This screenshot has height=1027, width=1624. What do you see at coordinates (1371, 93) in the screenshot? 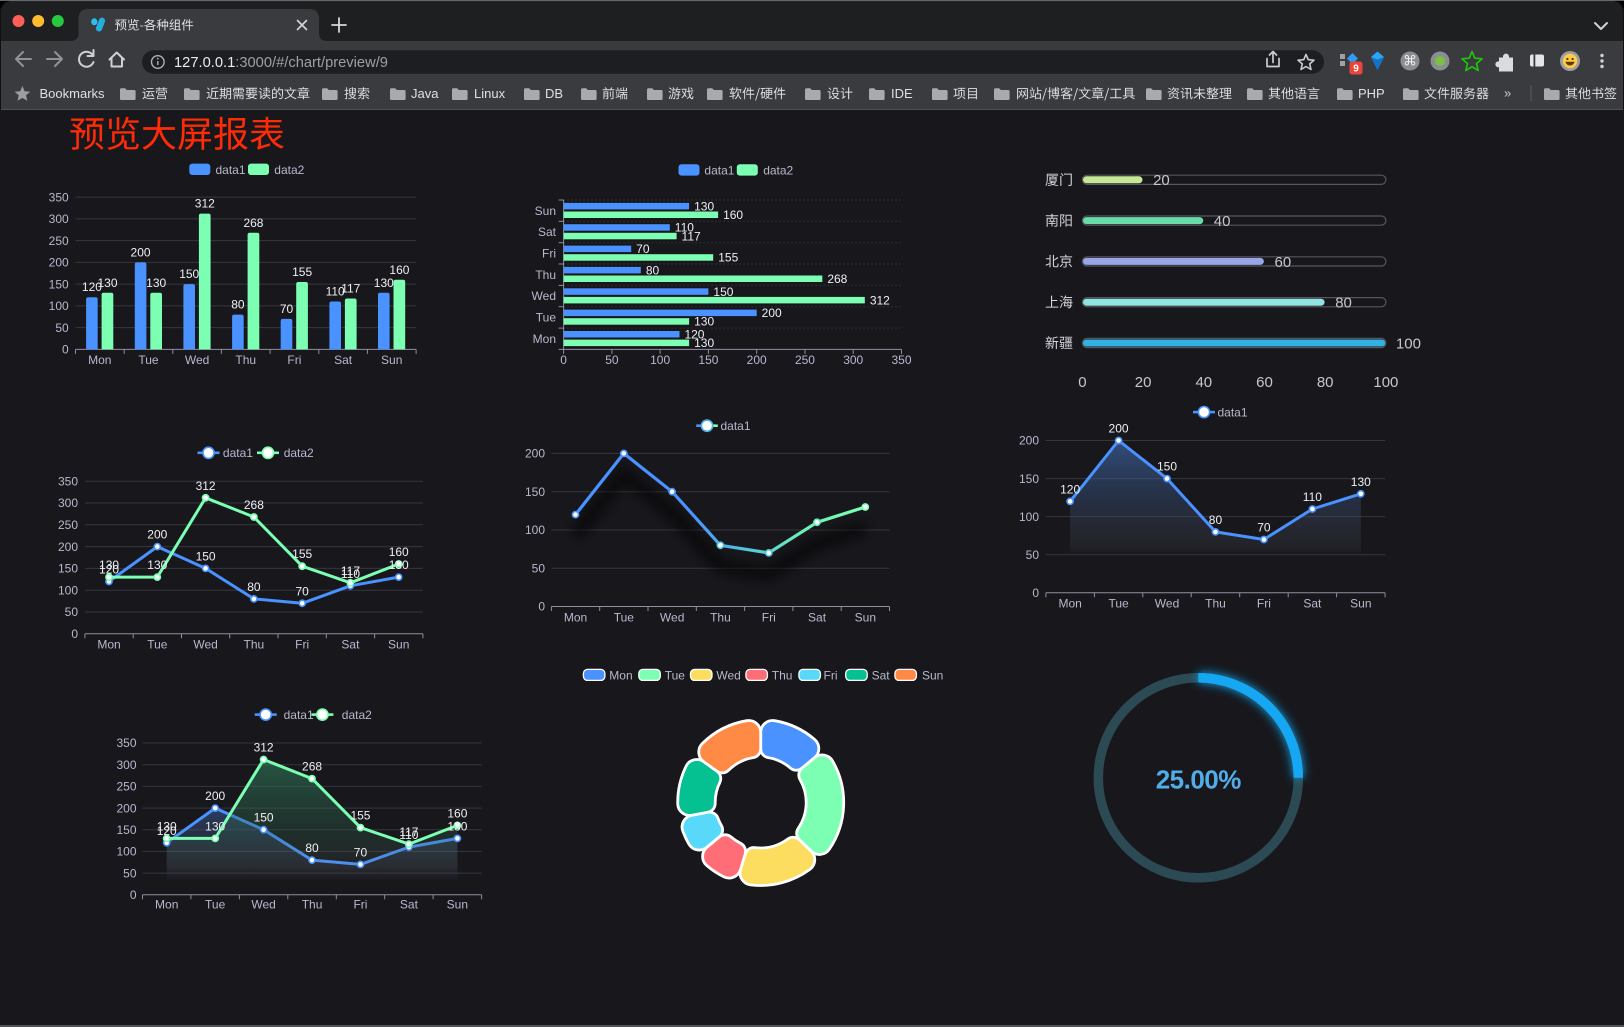
I see `svg-text: PHP` at bounding box center [1371, 93].